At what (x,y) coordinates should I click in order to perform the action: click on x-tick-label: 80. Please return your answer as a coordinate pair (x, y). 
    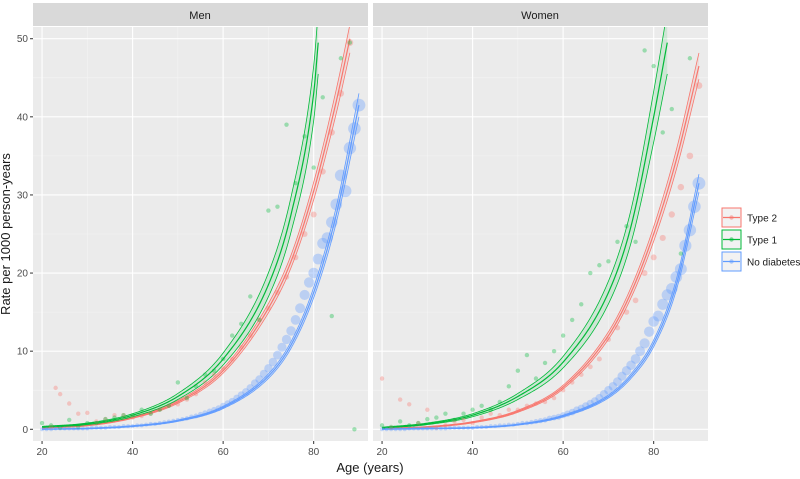
    Looking at the image, I should click on (654, 452).